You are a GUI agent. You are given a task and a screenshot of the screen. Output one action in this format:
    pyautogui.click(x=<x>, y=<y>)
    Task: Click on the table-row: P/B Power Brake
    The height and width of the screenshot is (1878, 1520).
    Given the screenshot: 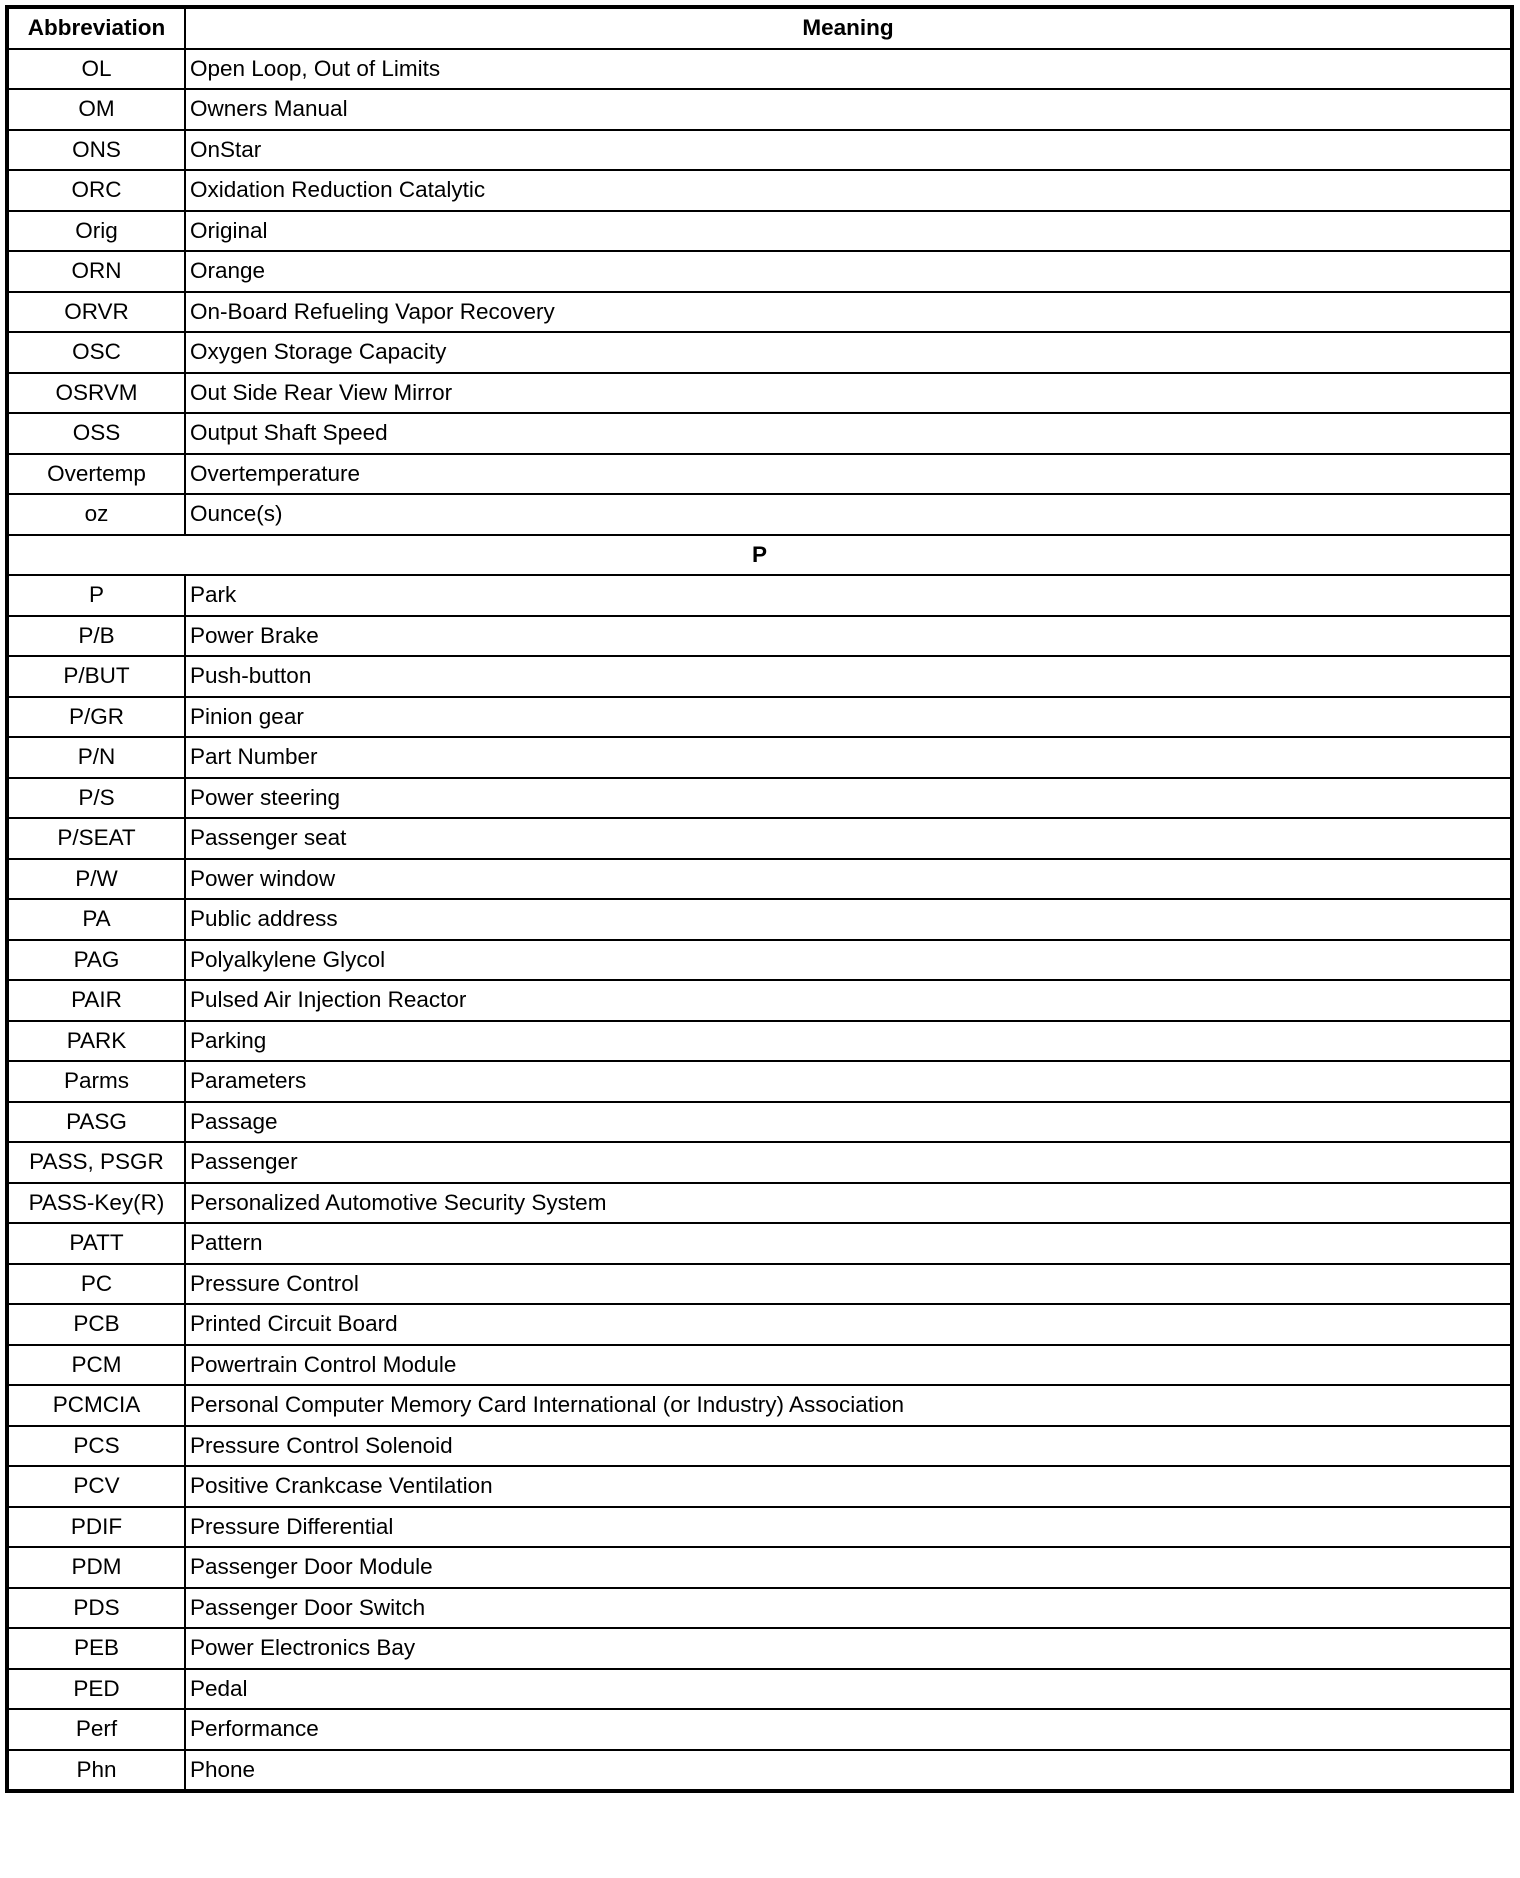 What is the action you would take?
    pyautogui.click(x=759, y=635)
    